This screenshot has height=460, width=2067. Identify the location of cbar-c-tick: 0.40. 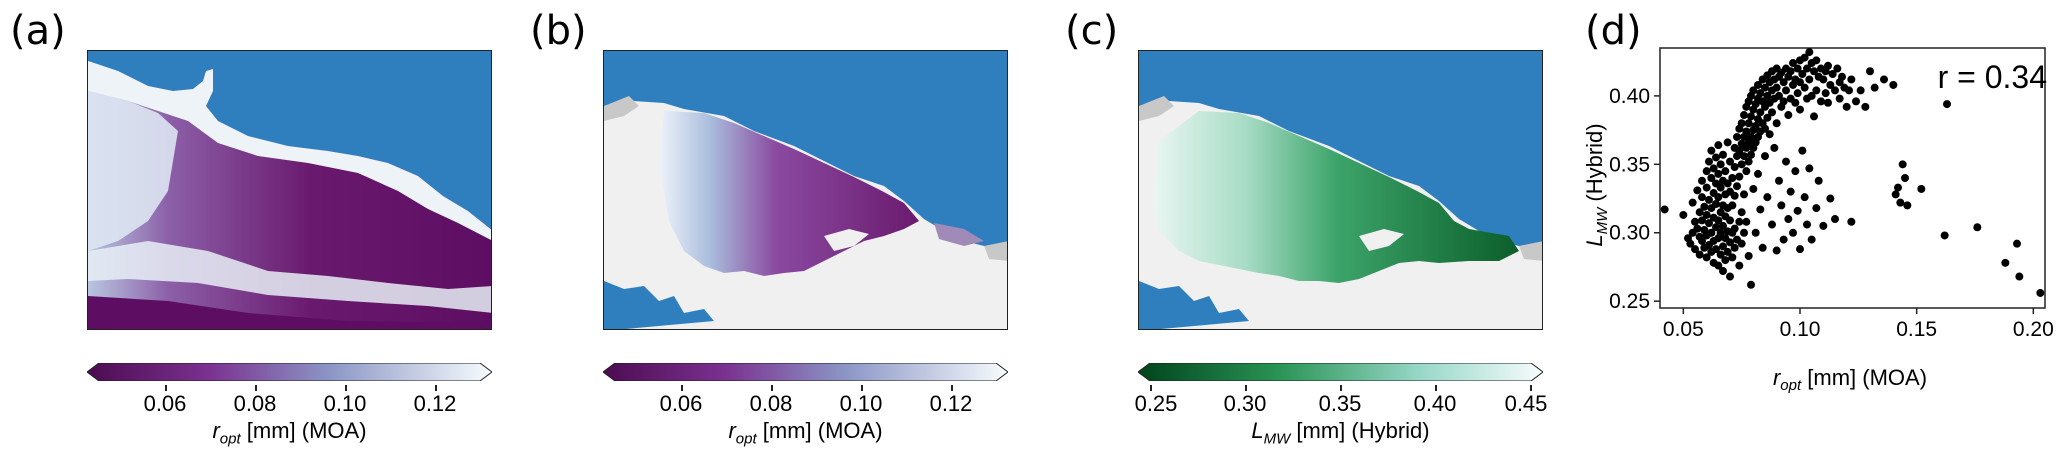
(1435, 403).